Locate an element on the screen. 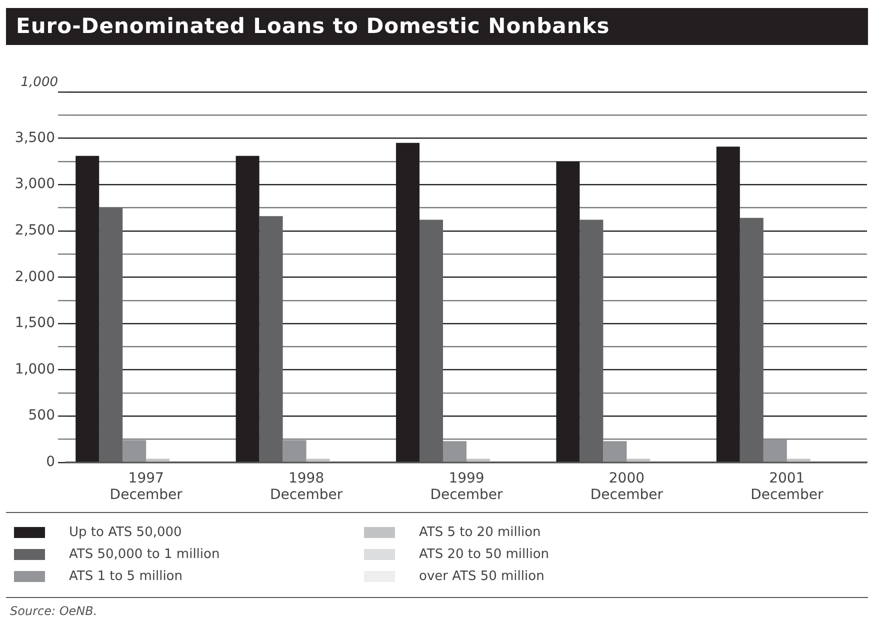 The height and width of the screenshot is (624, 869). legend-label: ATS 5 to 20 million is located at coordinates (480, 532).